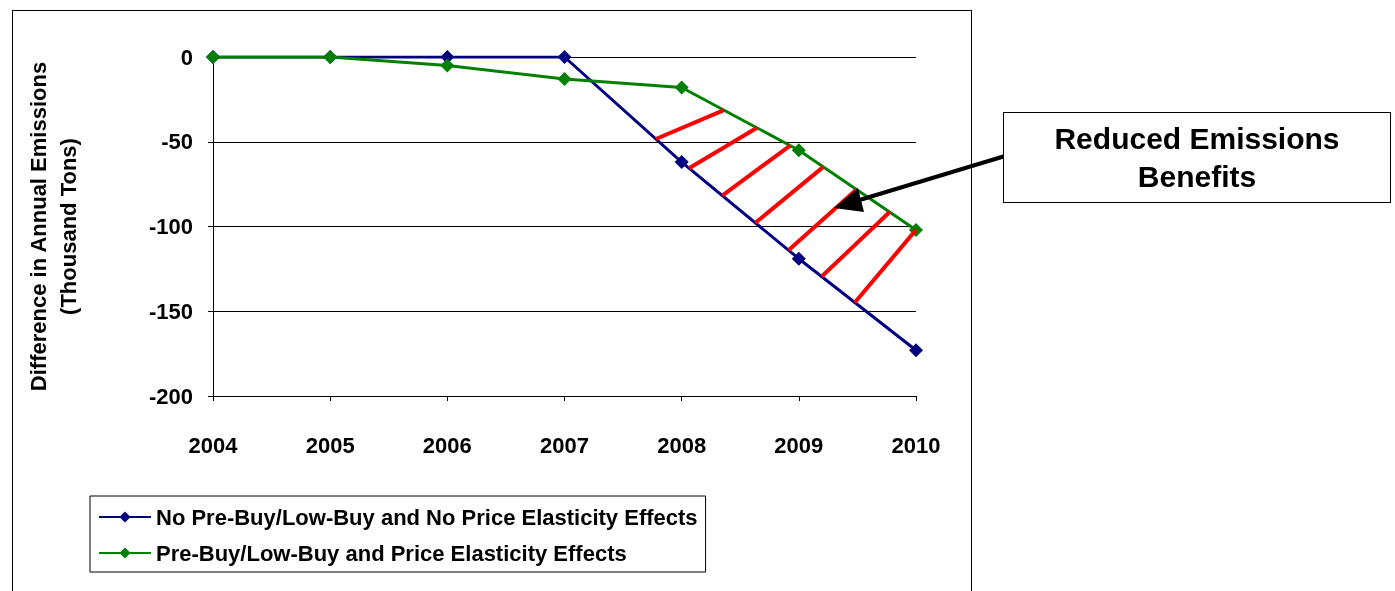 Image resolution: width=1395 pixels, height=591 pixels. Describe the element at coordinates (682, 445) in the screenshot. I see `x-tick-label: 2008` at that location.